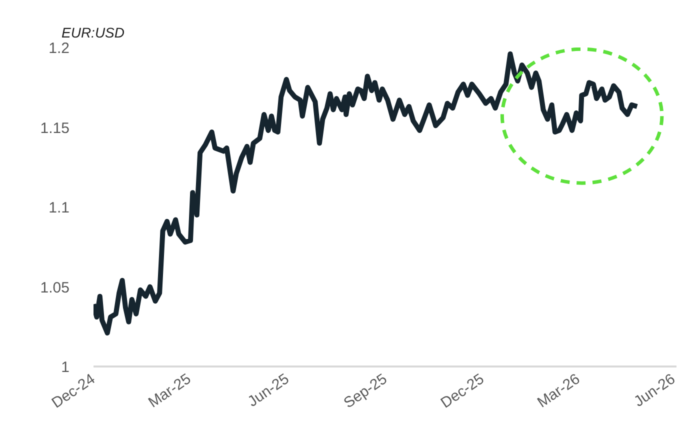 The image size is (678, 432). What do you see at coordinates (65, 367) in the screenshot?
I see `y-tick-label: 1` at bounding box center [65, 367].